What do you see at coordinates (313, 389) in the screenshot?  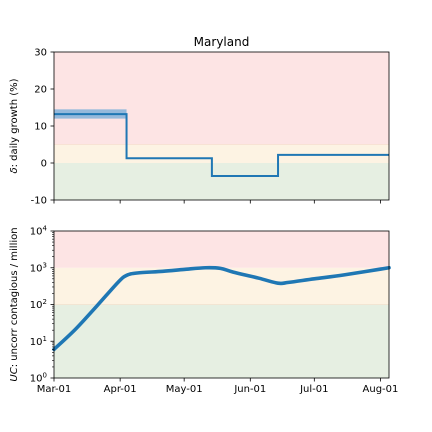 I see `x-tick-label: Jul-01` at bounding box center [313, 389].